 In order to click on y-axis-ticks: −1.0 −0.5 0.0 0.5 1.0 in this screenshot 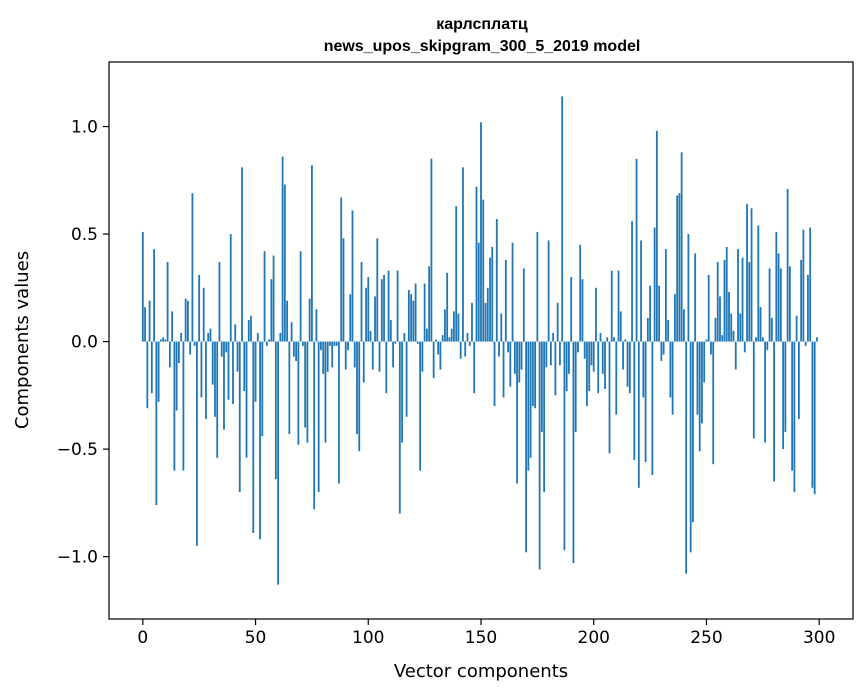, I will do `click(83, 343)`.